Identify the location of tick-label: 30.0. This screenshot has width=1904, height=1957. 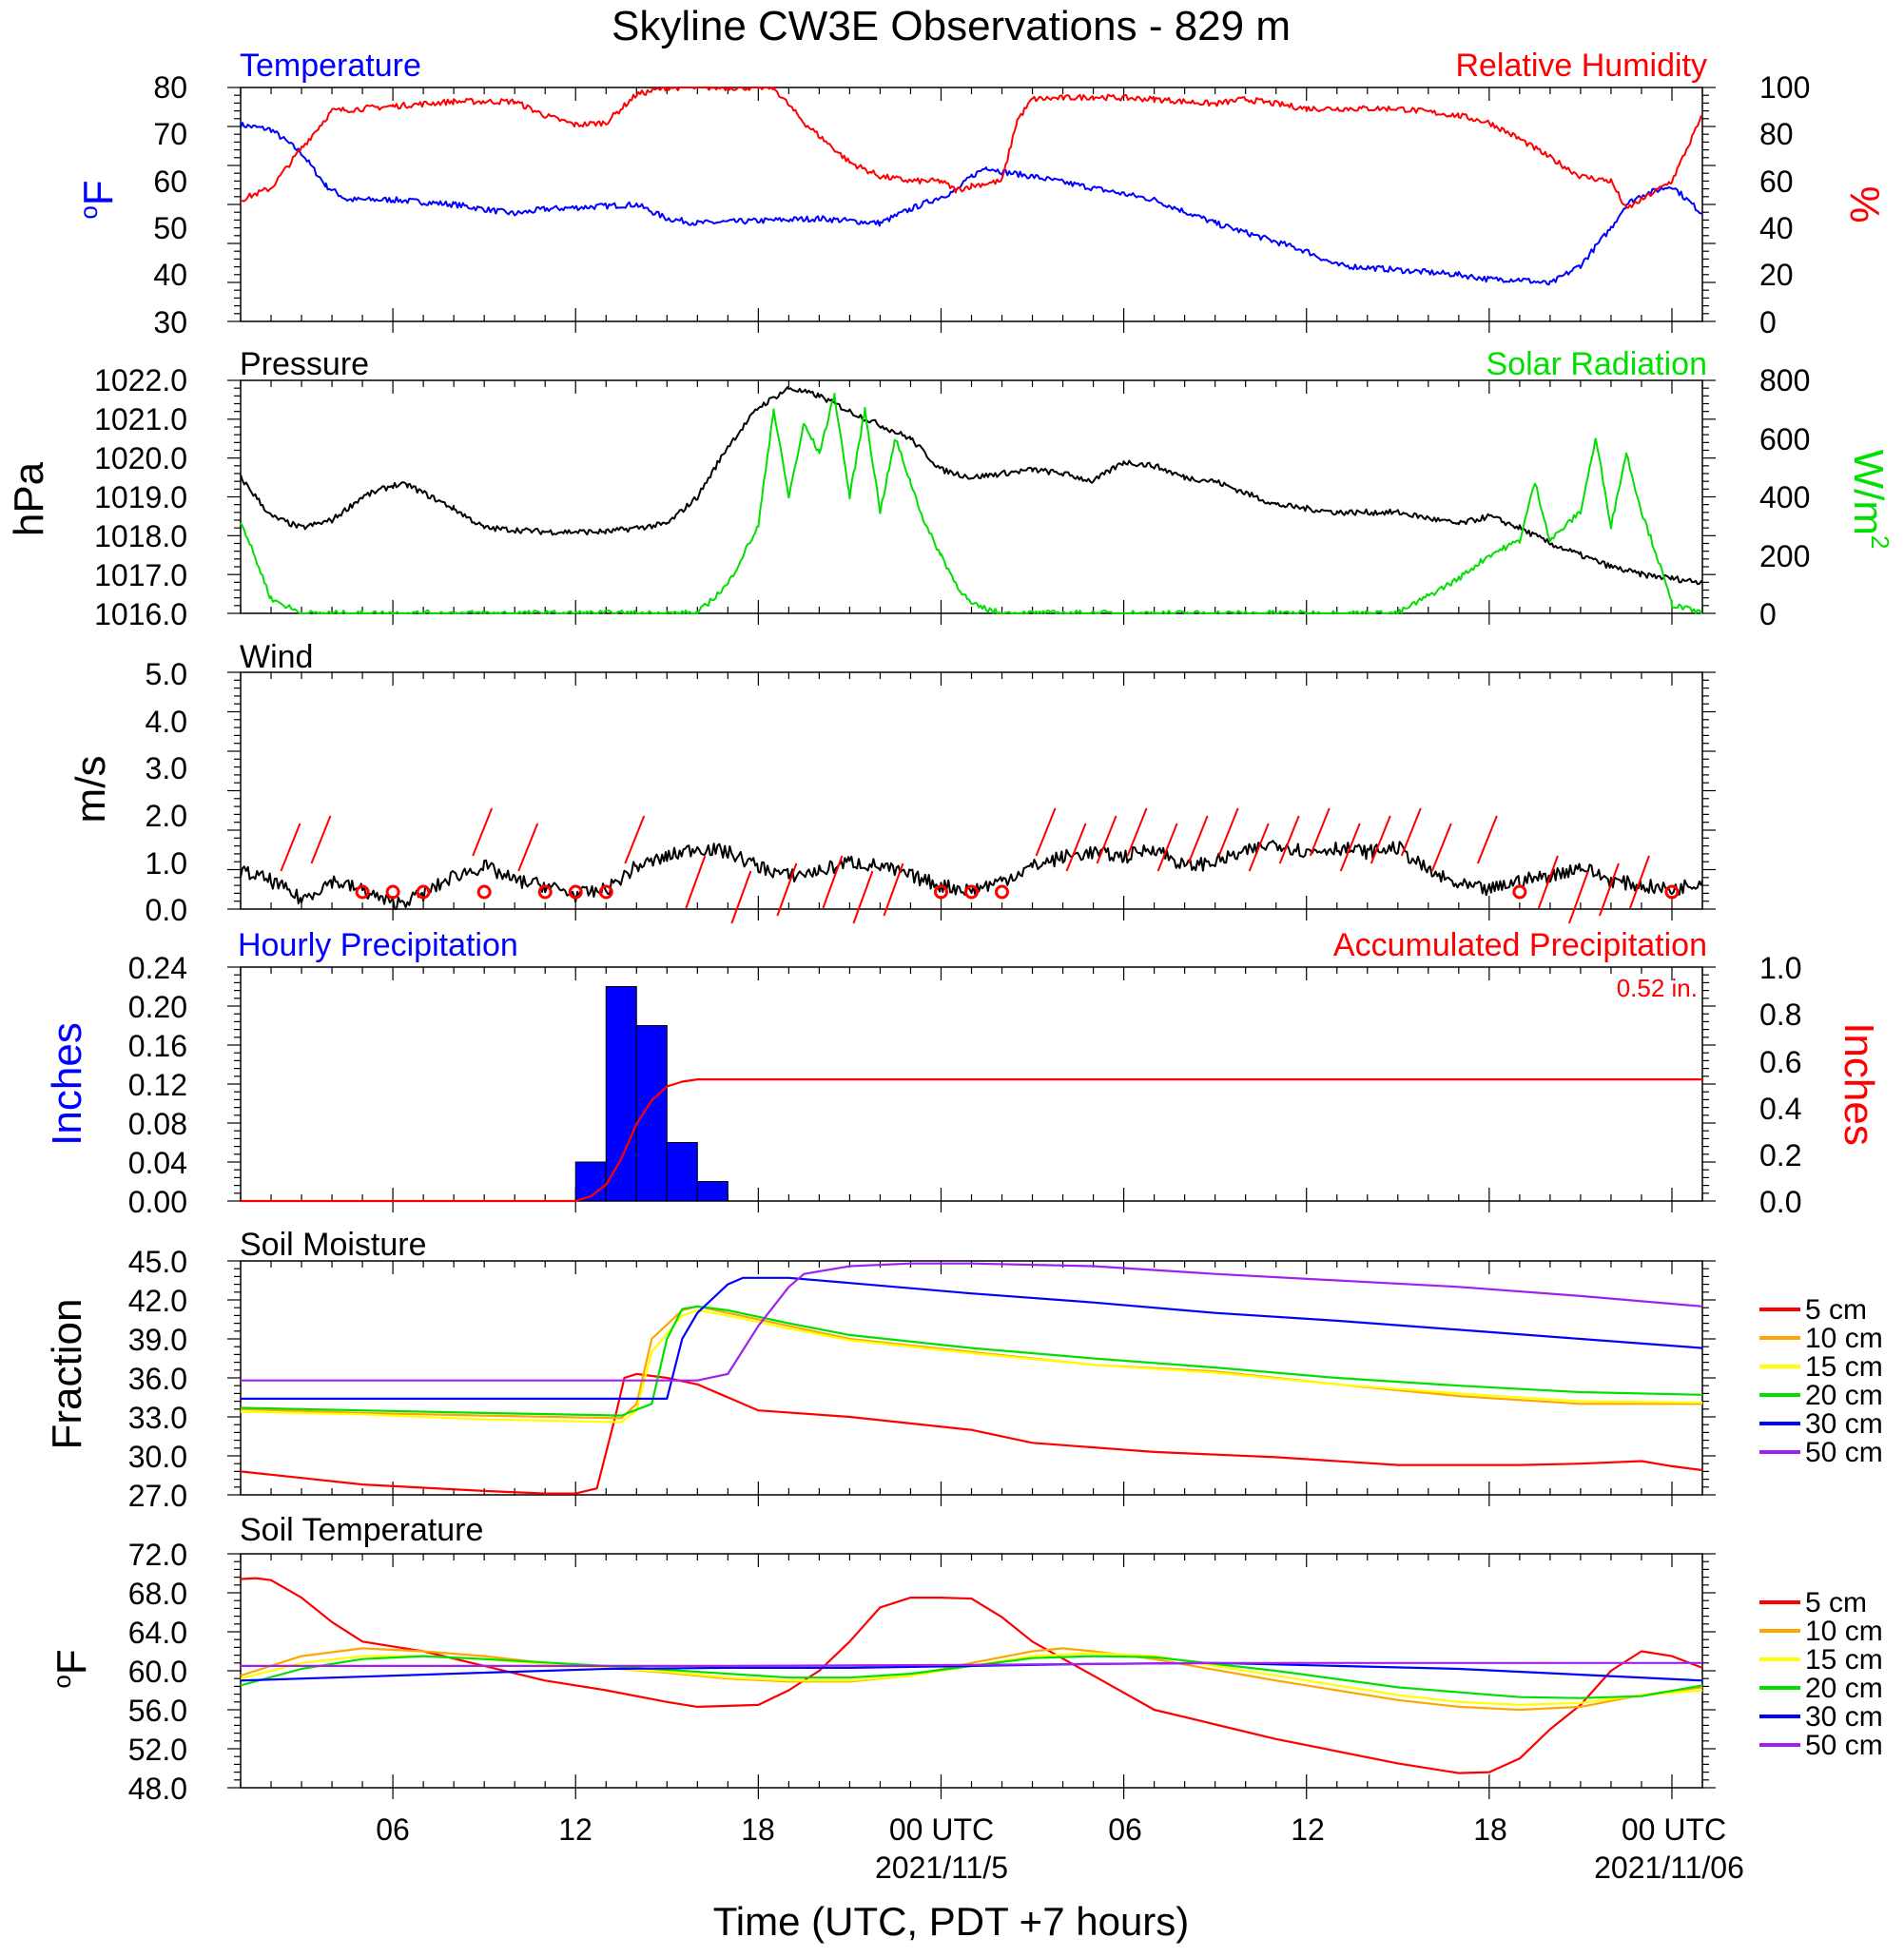
(158, 1457).